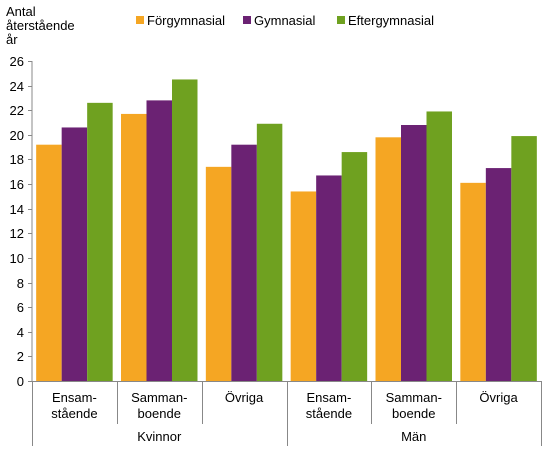 This screenshot has width=558, height=455. What do you see at coordinates (413, 436) in the screenshot?
I see `x-group-label: Män` at bounding box center [413, 436].